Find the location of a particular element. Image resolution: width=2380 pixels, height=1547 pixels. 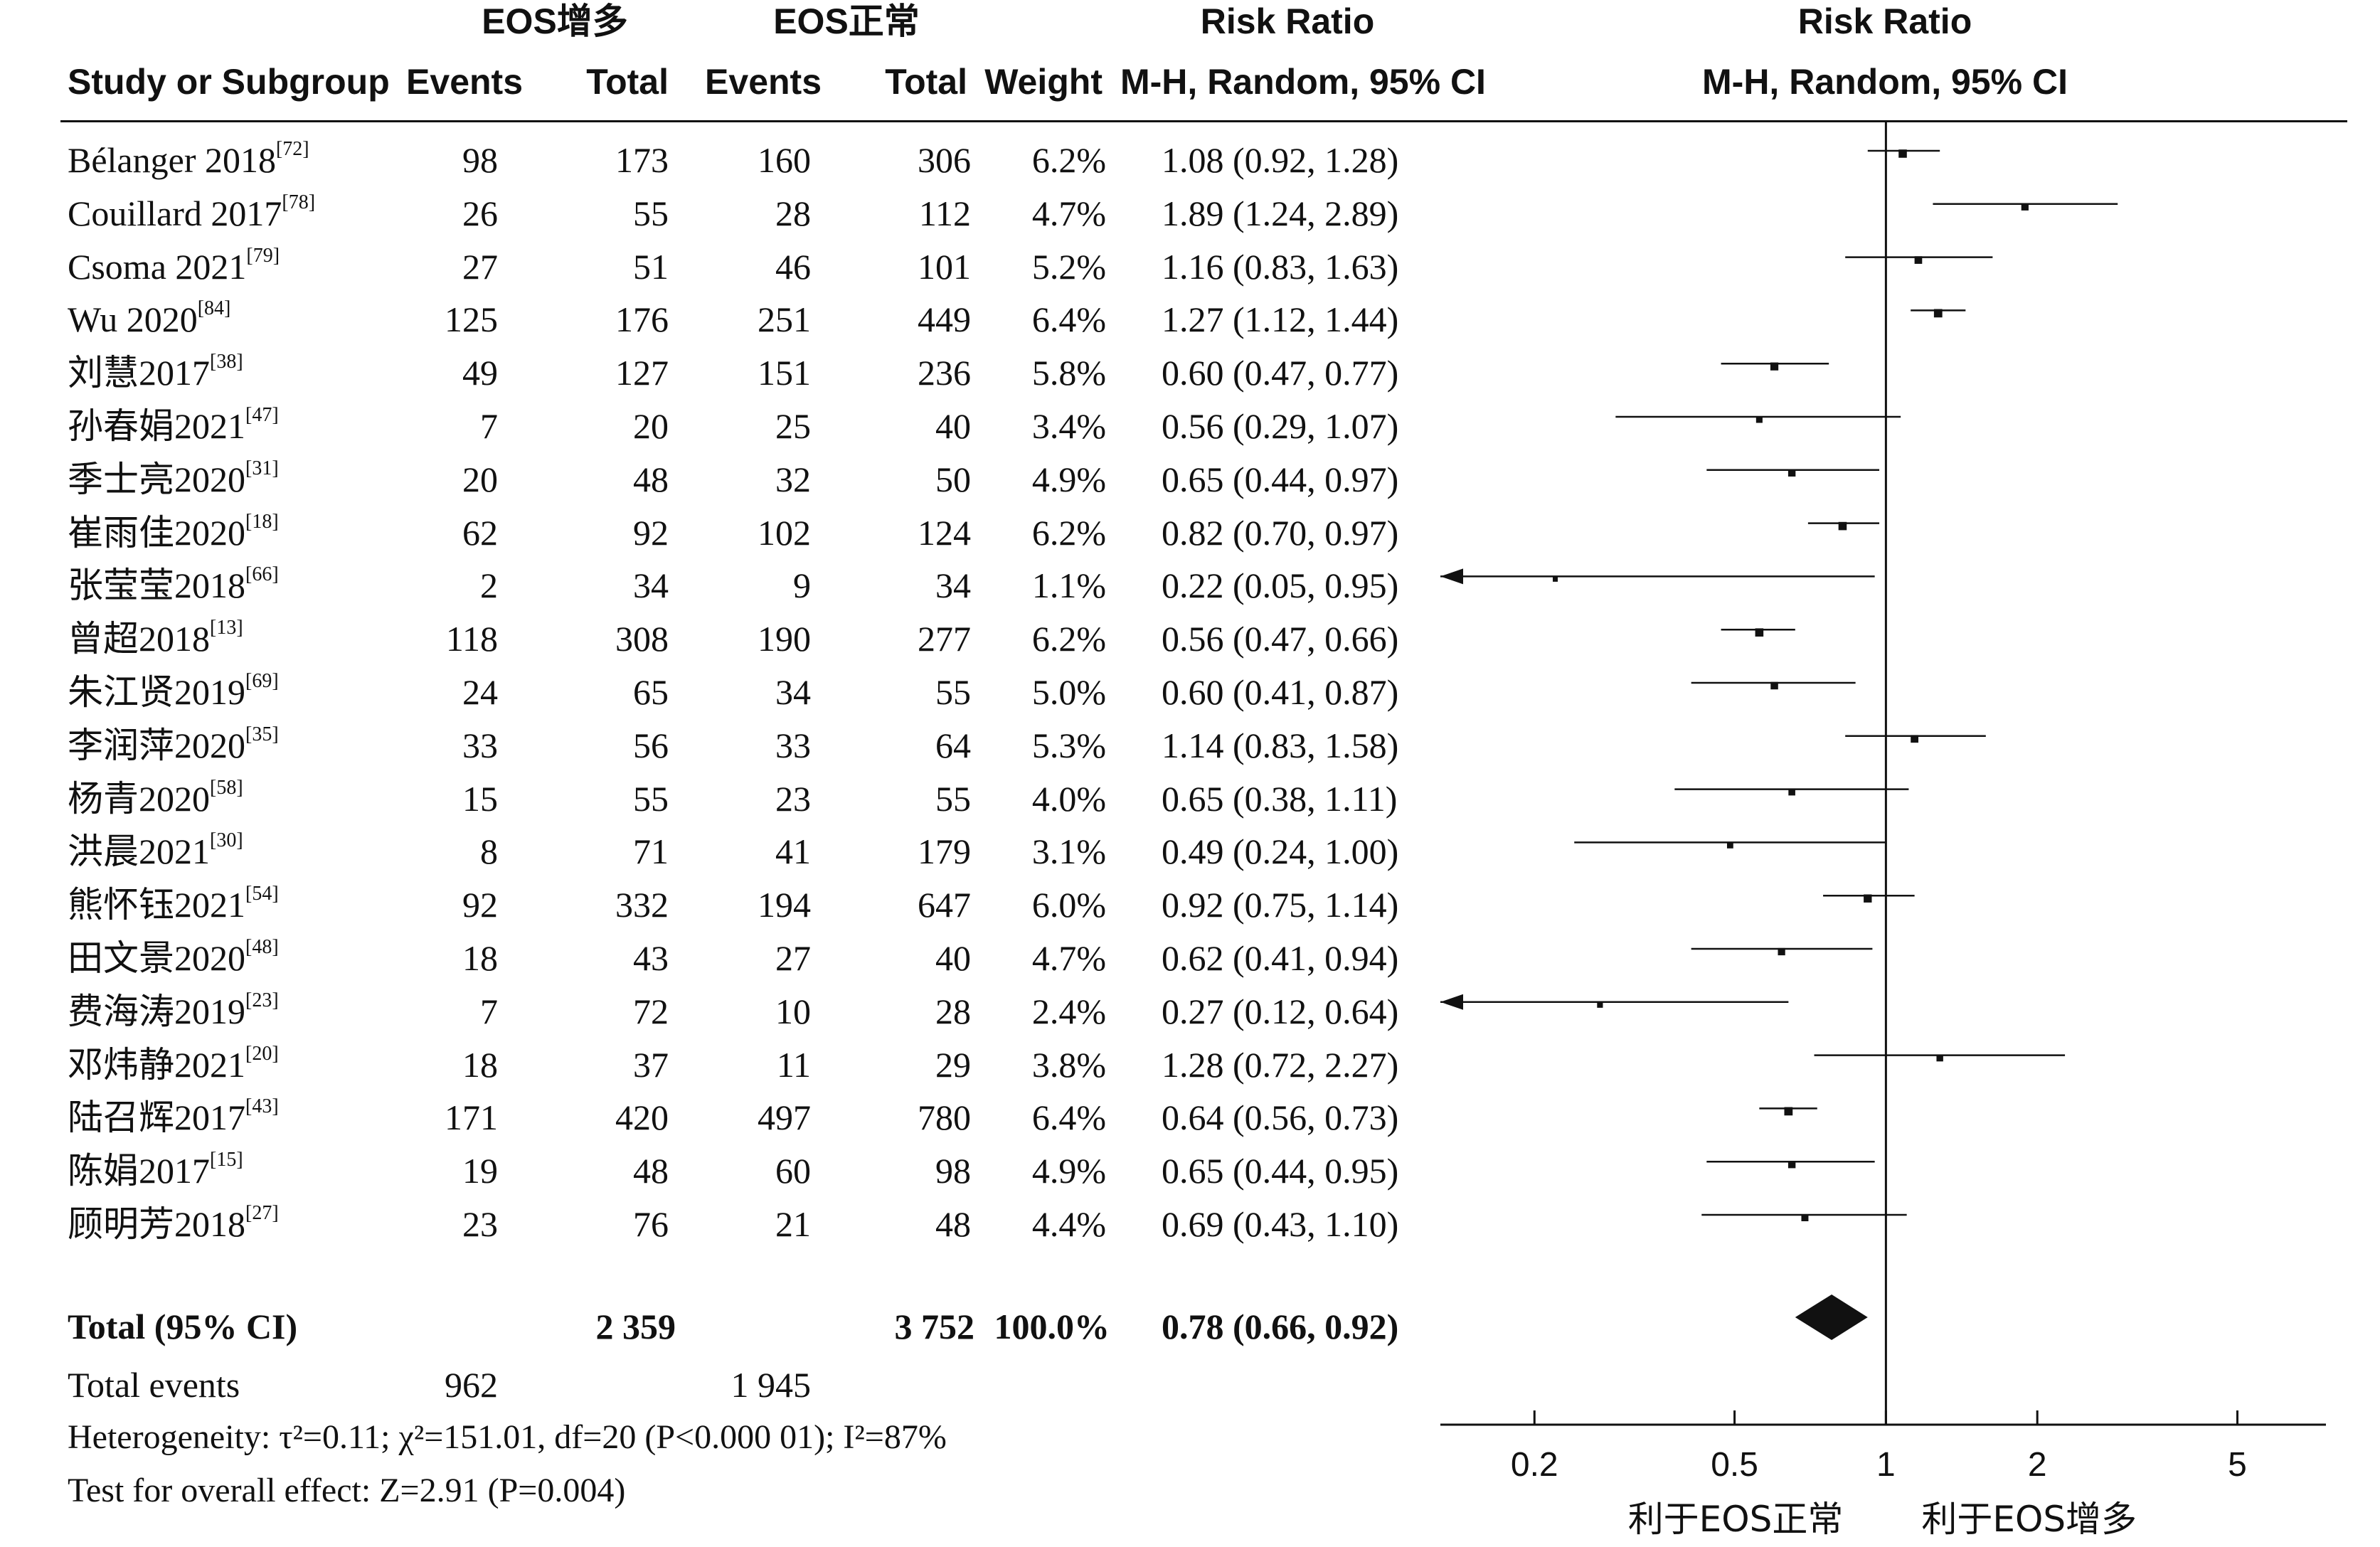

events-exp-value: 26 is located at coordinates (480, 213).